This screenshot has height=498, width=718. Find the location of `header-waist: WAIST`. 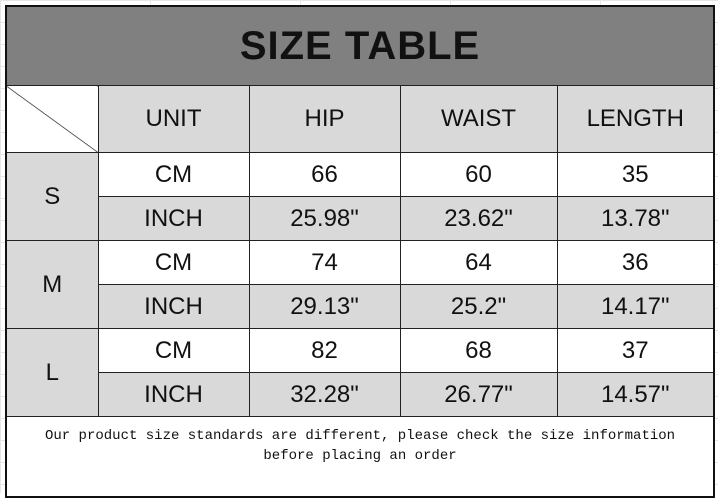

header-waist: WAIST is located at coordinates (478, 119).